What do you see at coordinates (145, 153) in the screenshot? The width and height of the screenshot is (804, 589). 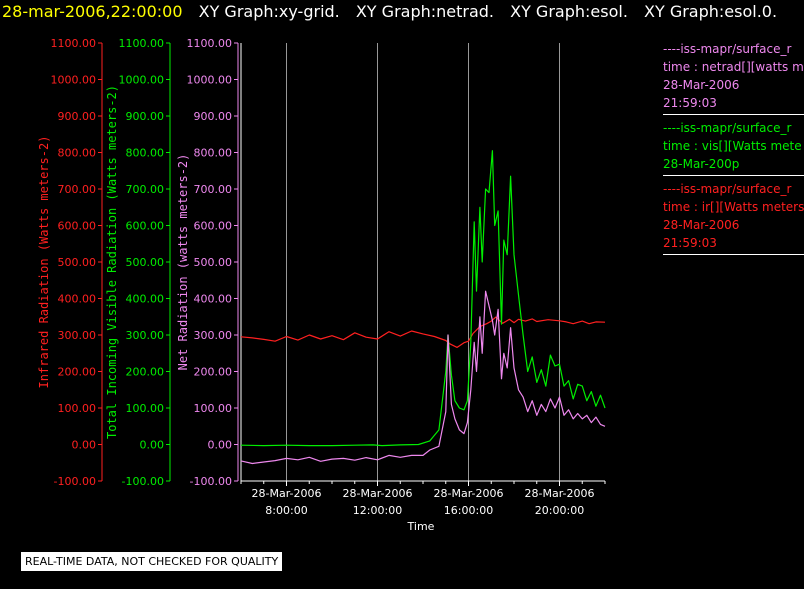 I see `y-tick-label-visible: 800.00` at bounding box center [145, 153].